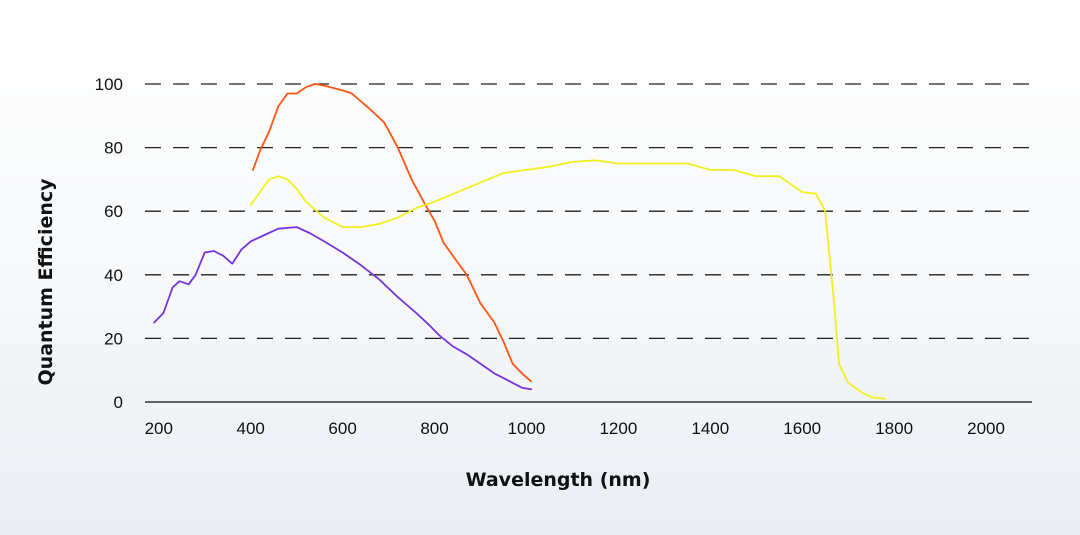 Image resolution: width=1080 pixels, height=535 pixels. Describe the element at coordinates (618, 428) in the screenshot. I see `x-tick-label: 1200` at that location.